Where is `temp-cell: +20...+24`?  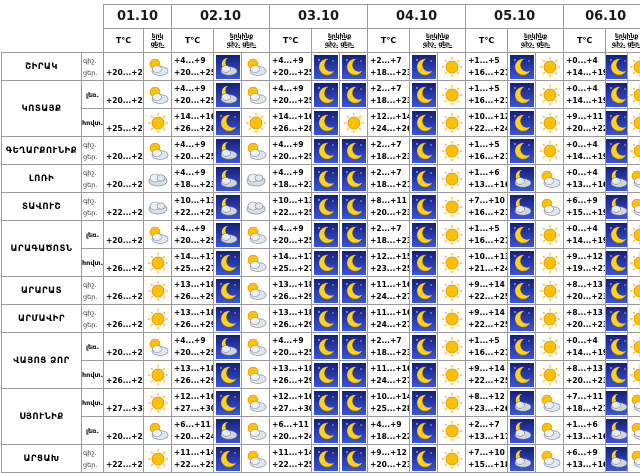
temp-cell: +20...+24 is located at coordinates (124, 431).